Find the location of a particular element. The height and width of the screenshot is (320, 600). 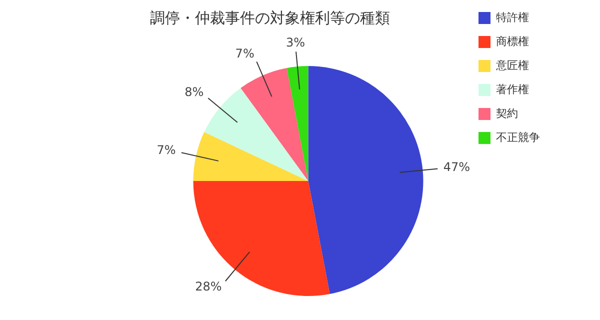

legend-label: 商標権 is located at coordinates (512, 41).